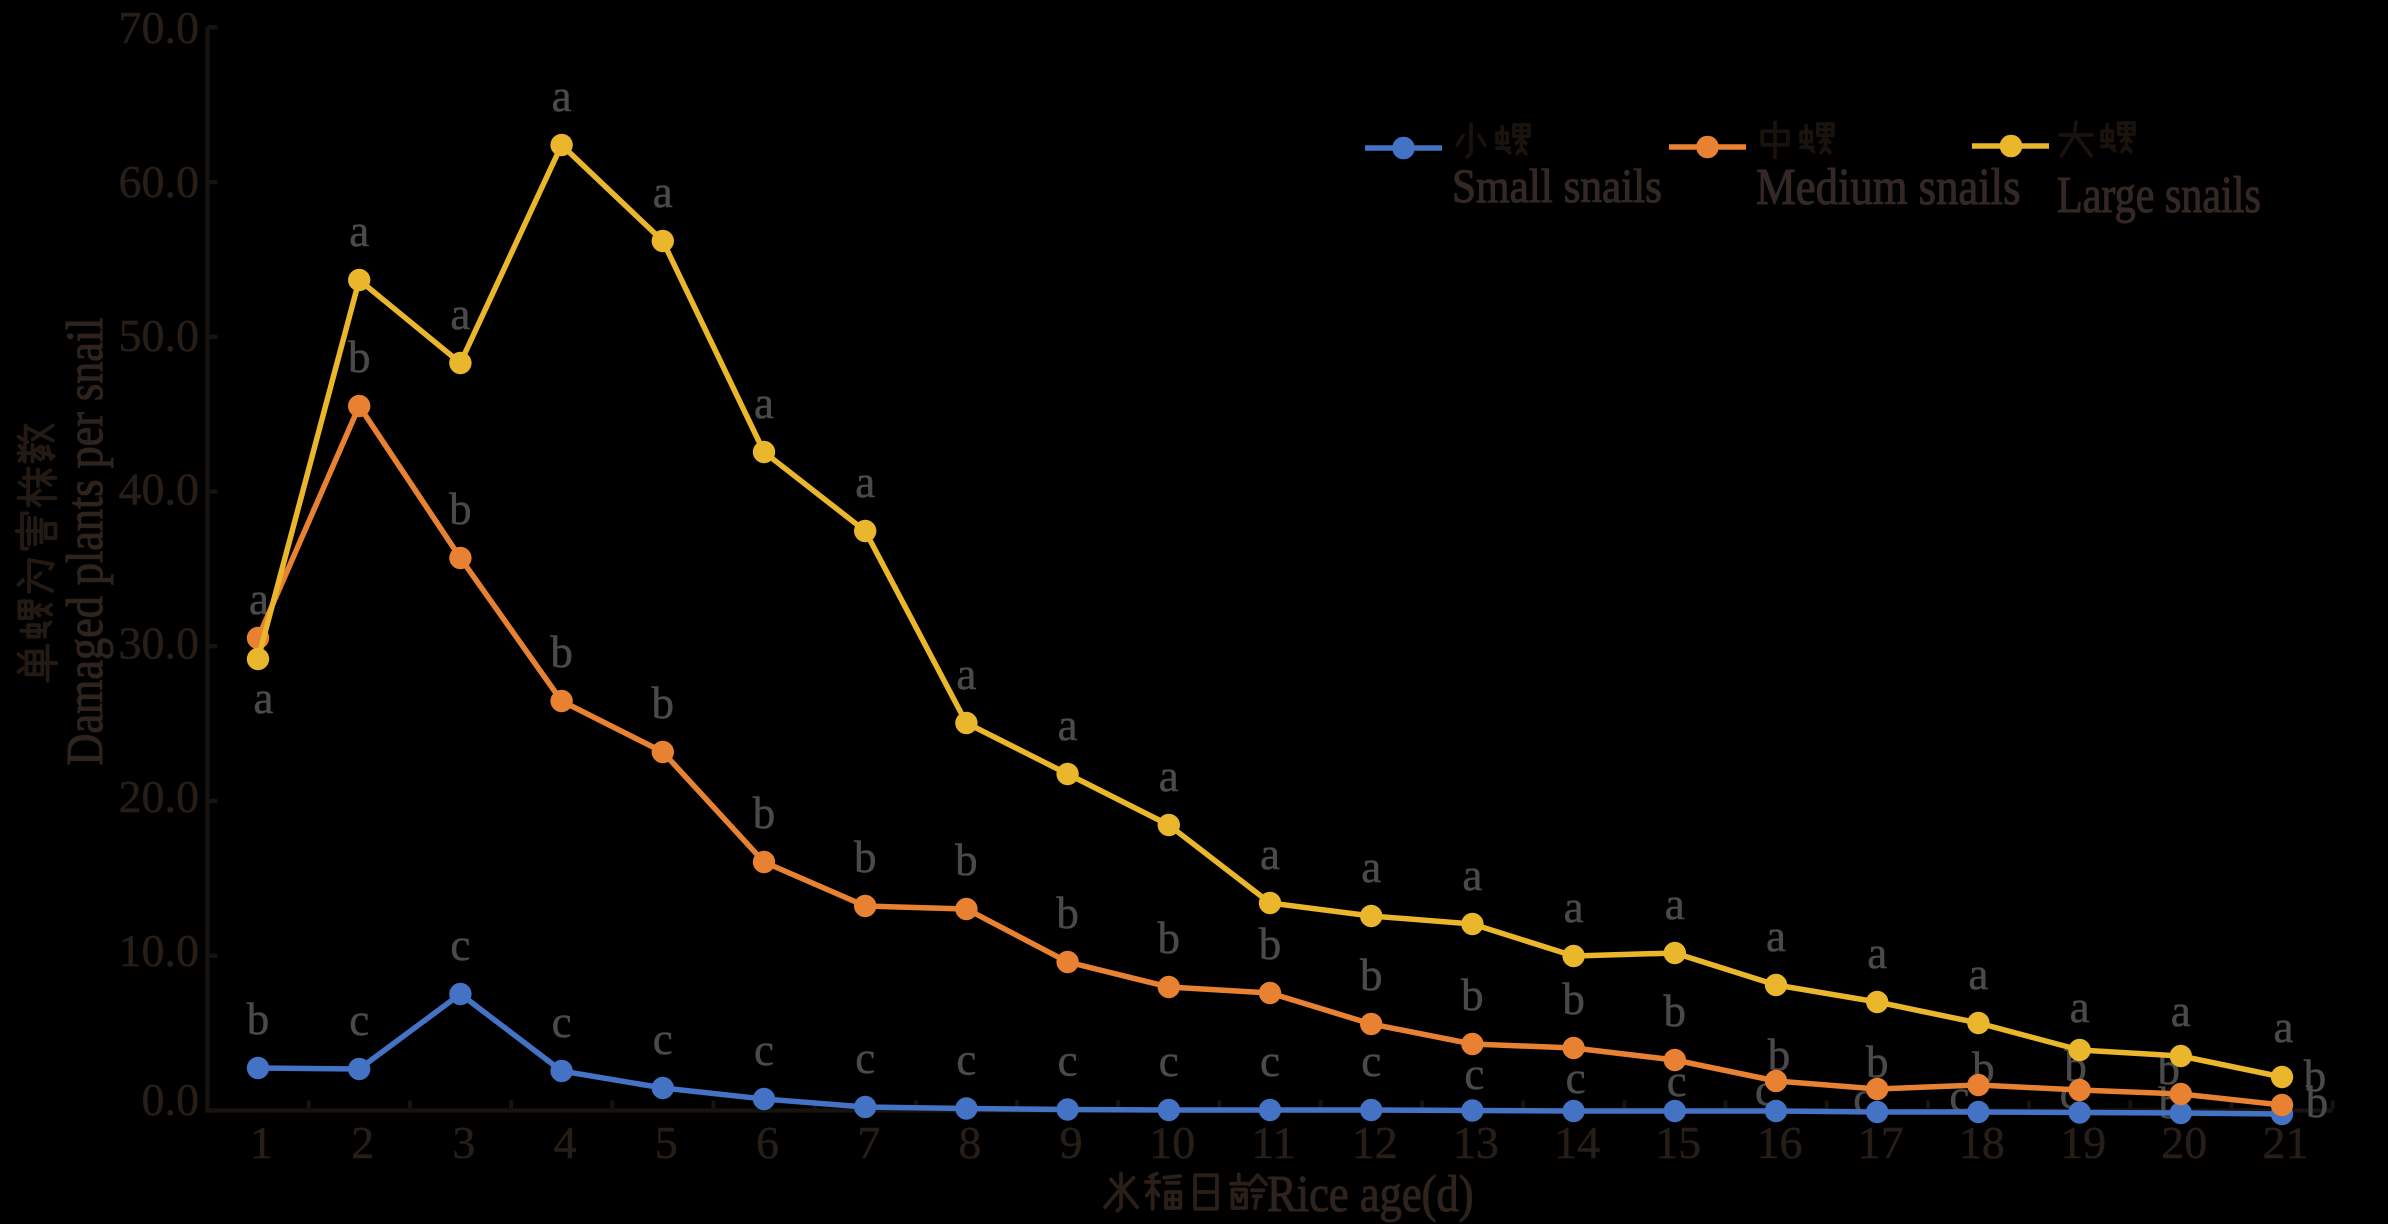  Describe the element at coordinates (868, 1142) in the screenshot. I see `svg-text: 7` at that location.